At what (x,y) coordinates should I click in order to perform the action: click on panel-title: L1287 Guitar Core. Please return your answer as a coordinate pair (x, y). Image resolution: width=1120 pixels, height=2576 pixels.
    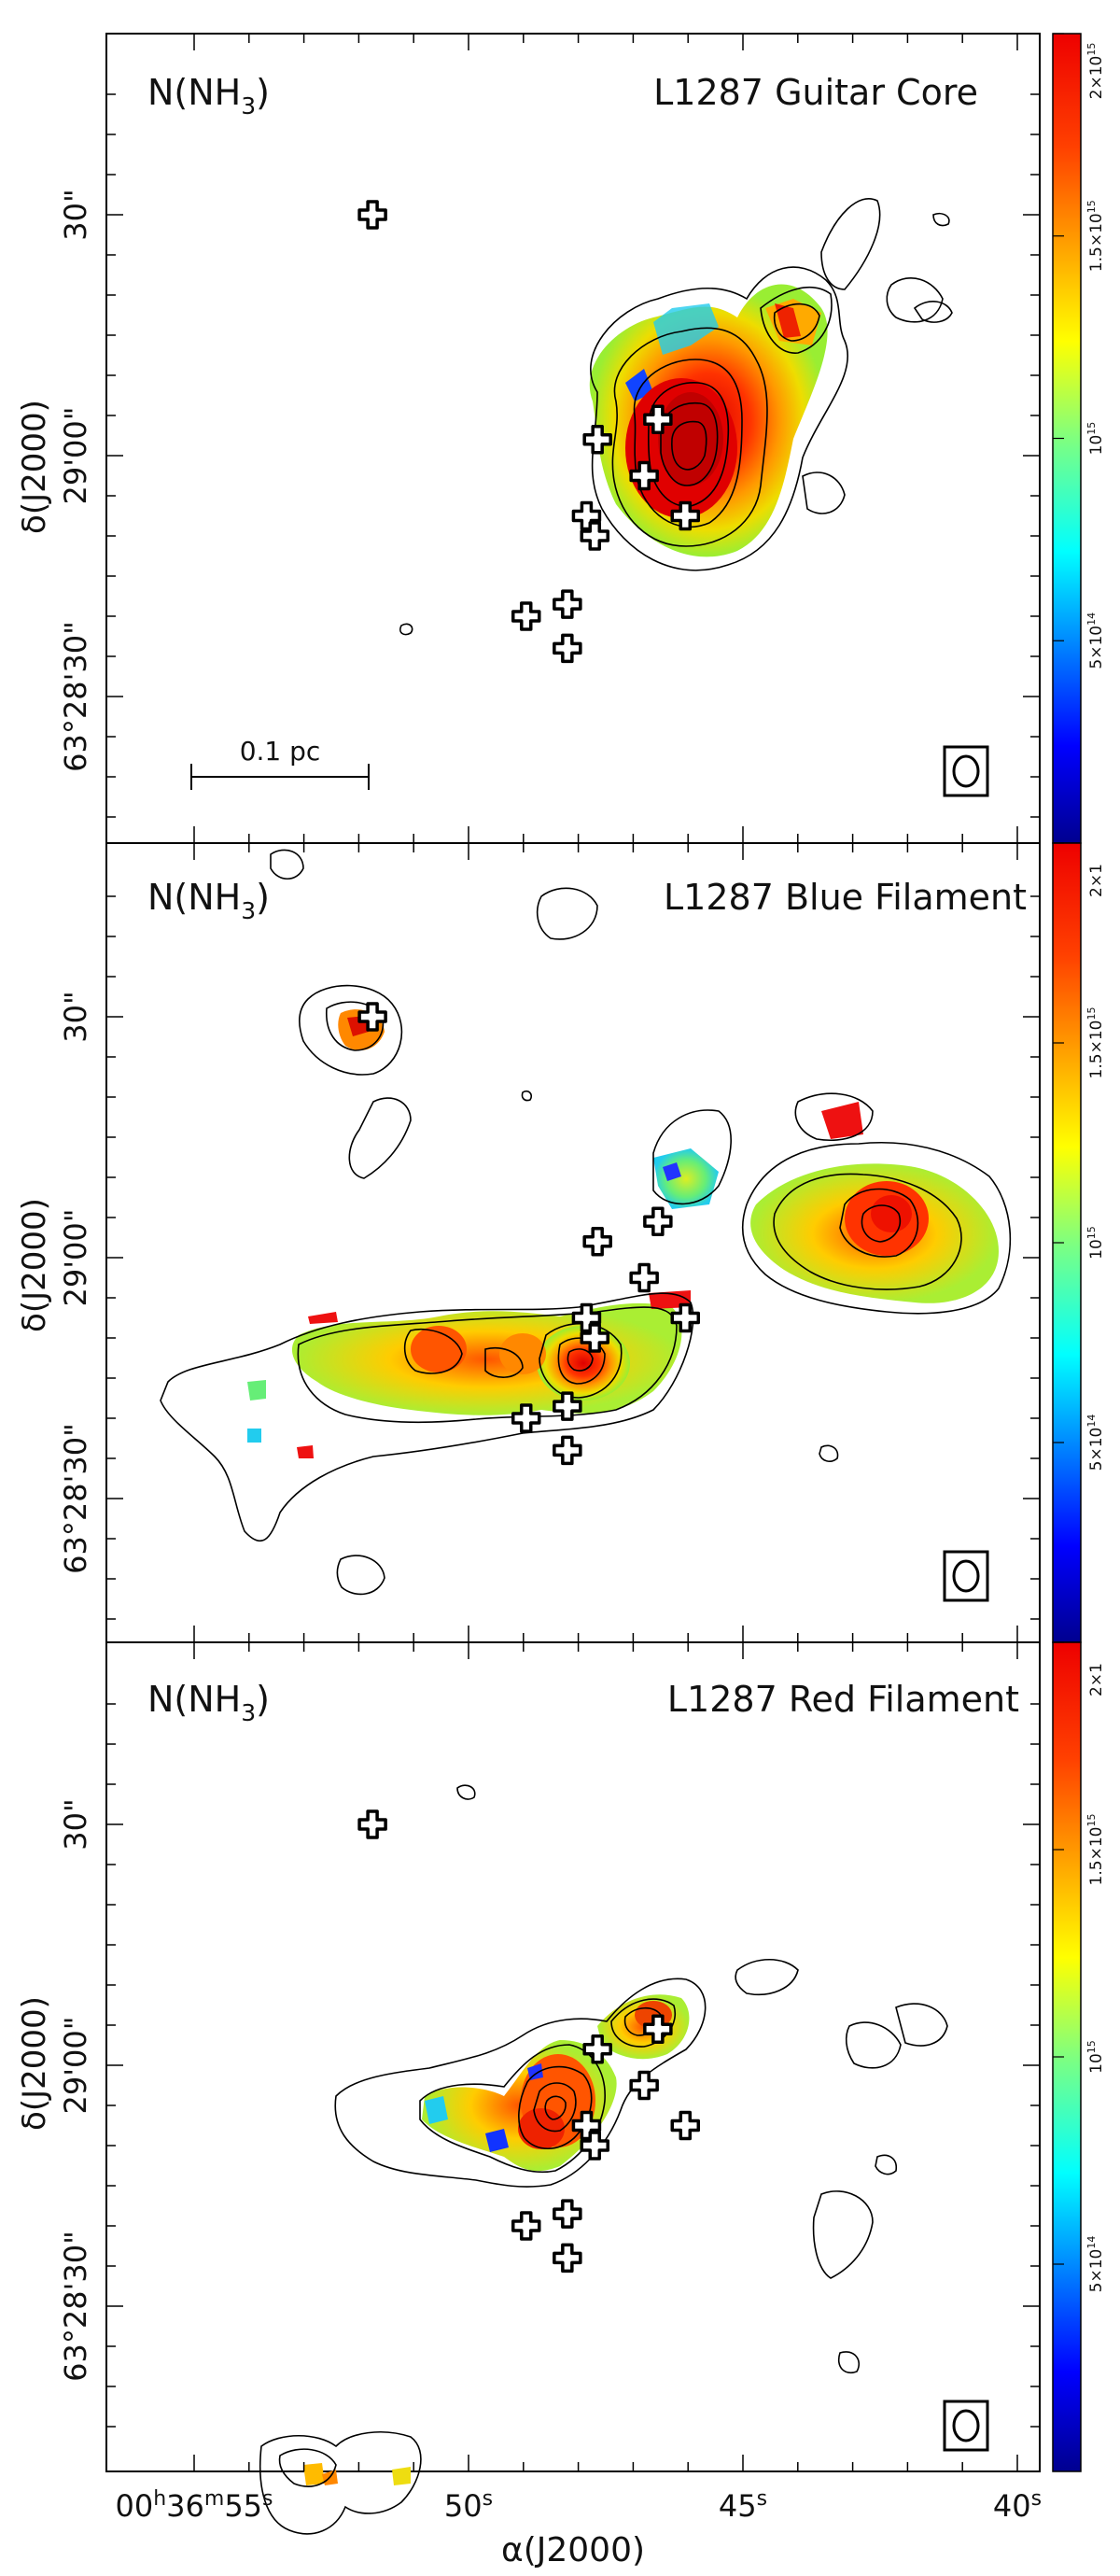
    Looking at the image, I should click on (815, 92).